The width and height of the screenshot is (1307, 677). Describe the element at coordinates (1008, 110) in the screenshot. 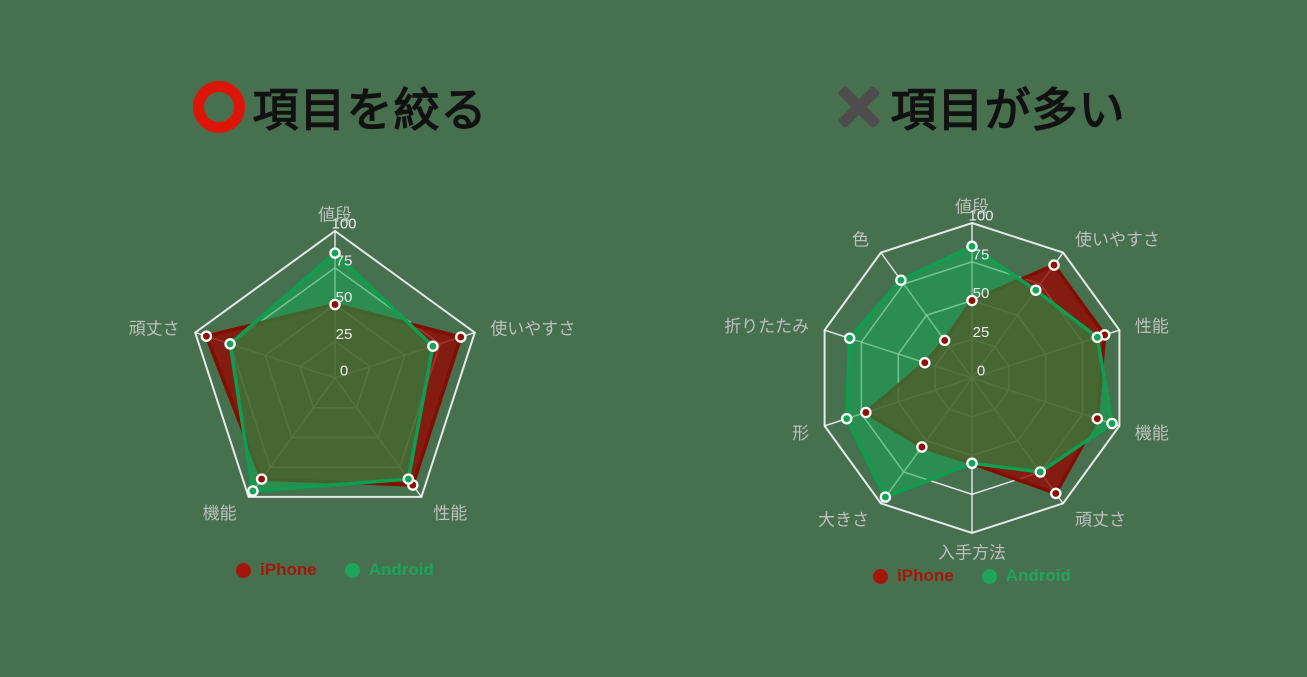

I see `right-chart-title-text: 項目が多い` at that location.